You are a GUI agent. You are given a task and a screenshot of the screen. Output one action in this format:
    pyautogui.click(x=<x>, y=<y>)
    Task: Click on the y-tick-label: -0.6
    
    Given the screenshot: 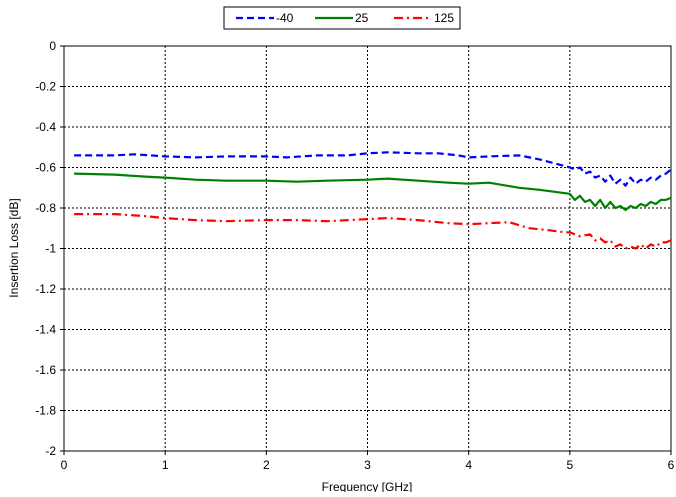 What is the action you would take?
    pyautogui.click(x=45, y=168)
    